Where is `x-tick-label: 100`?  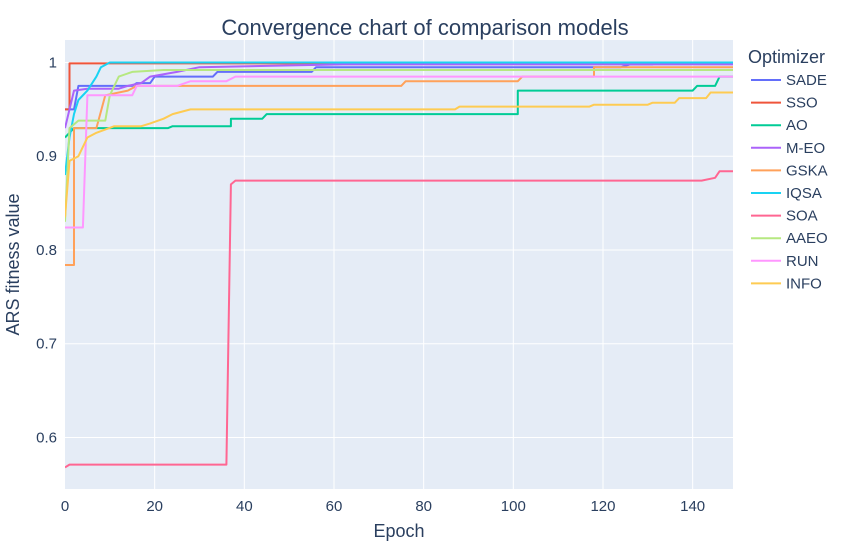 x-tick-label: 100 is located at coordinates (513, 506).